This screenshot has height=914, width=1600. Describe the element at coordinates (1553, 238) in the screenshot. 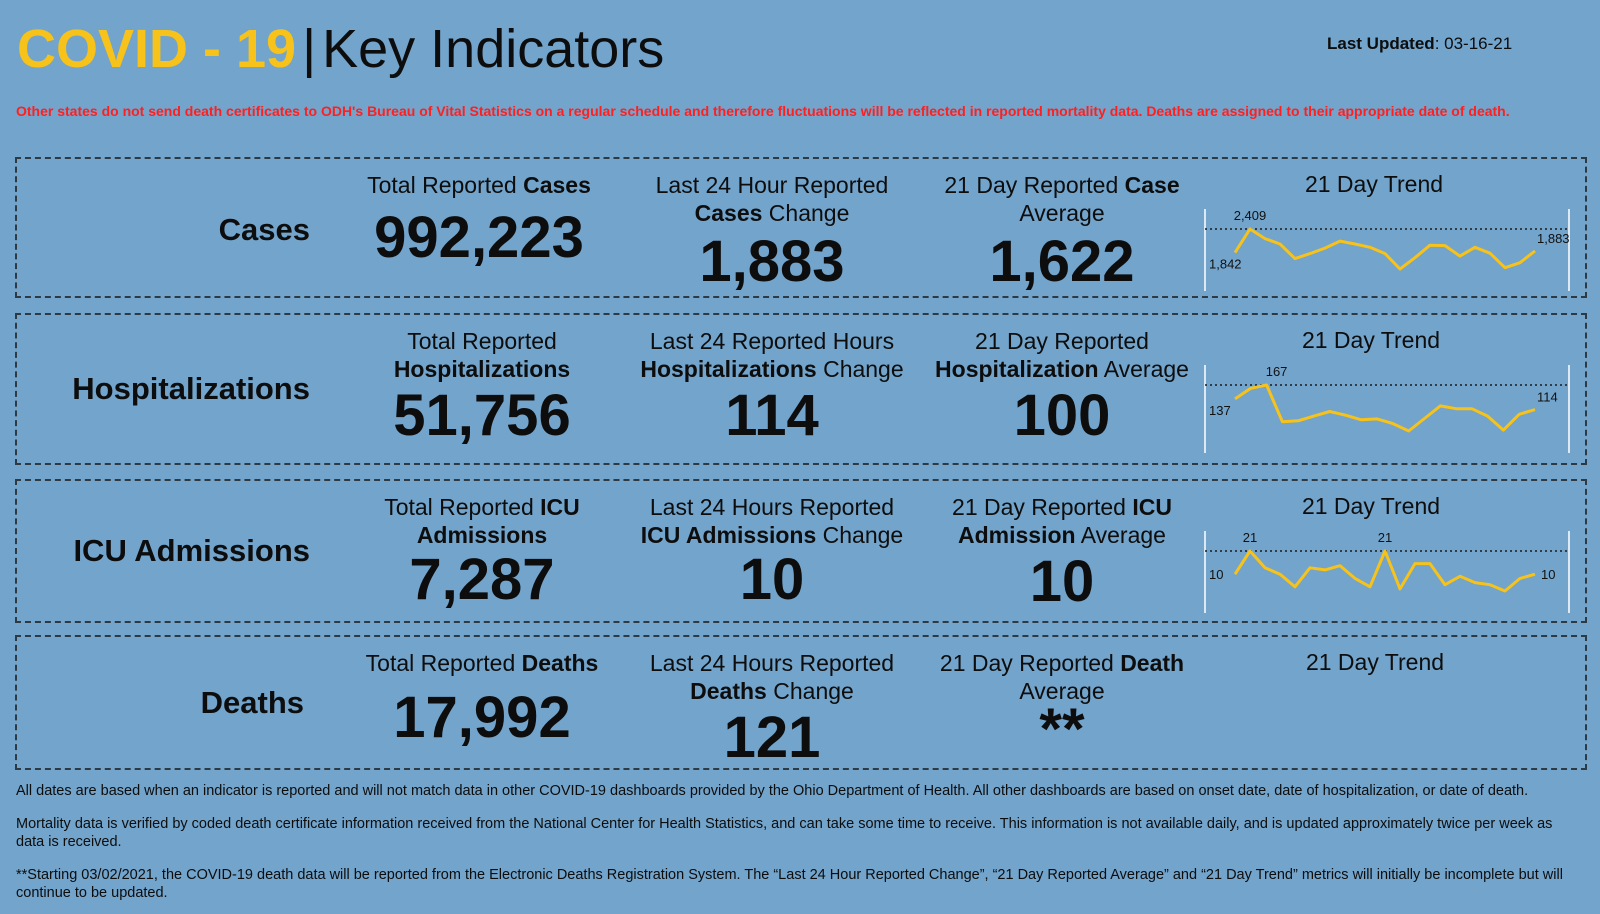

I see `trend-value-label: 1,883` at that location.